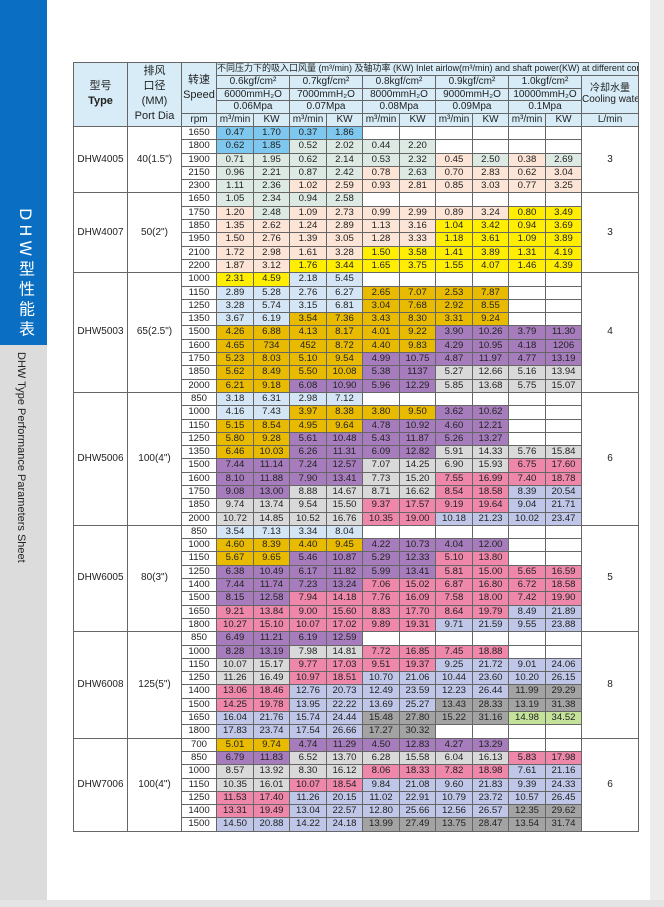 Image resolution: width=664 pixels, height=907 pixels. Describe the element at coordinates (490, 665) in the screenshot. I see `power-cell: 21.72` at that location.